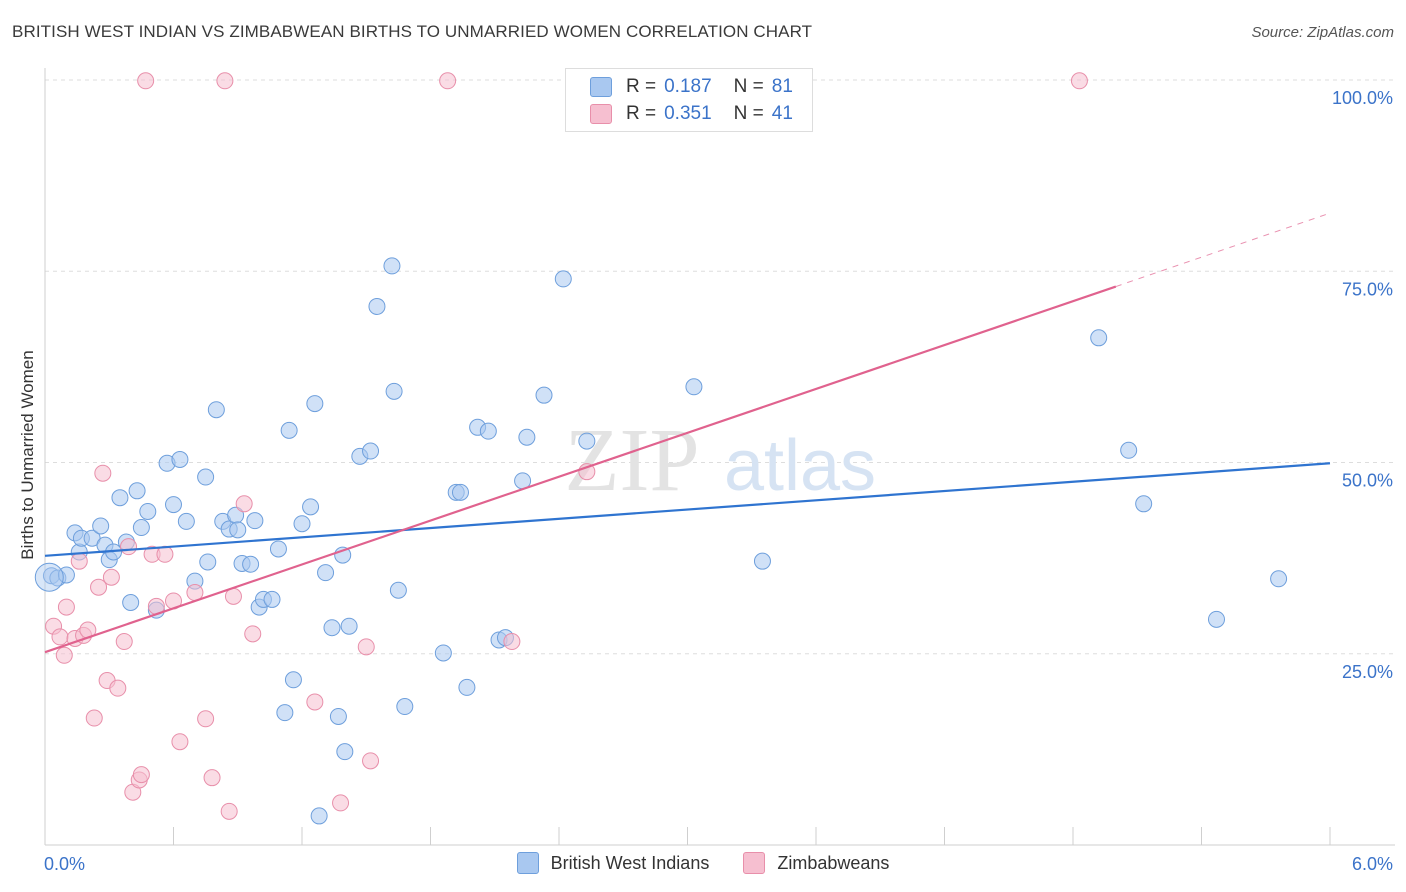  I want to click on correlation-legend: R = 0.187 N = 81 R = 0.351 N = 41, so click(689, 100).